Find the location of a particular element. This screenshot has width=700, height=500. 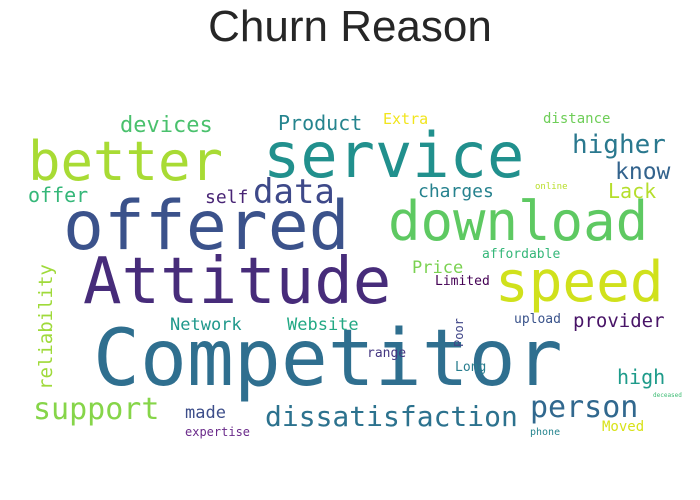

word-person: person is located at coordinates (584, 407).